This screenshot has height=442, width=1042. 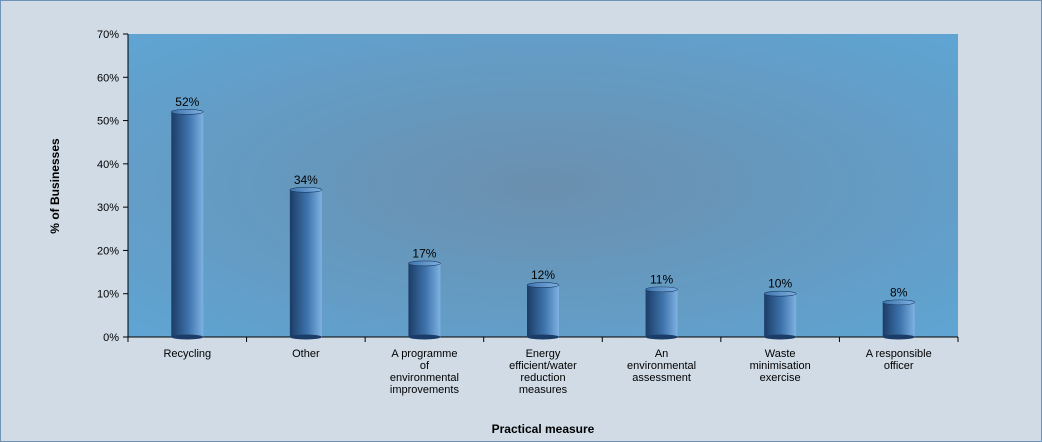 I want to click on data-label: 11%, so click(x=661, y=279).